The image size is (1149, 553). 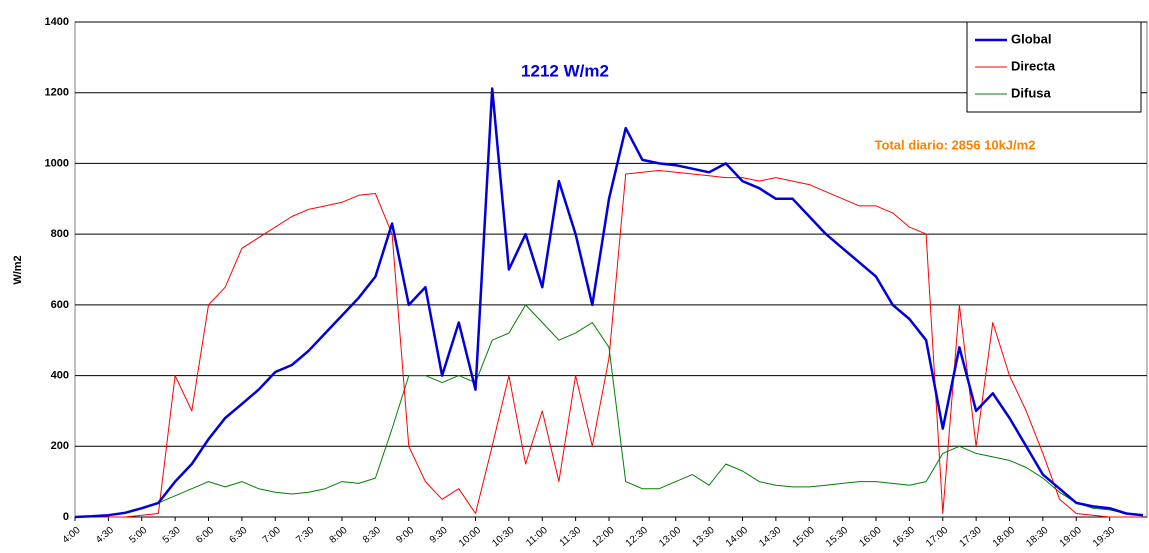 What do you see at coordinates (1071, 537) in the screenshot?
I see `x-tick-label: 19:00` at bounding box center [1071, 537].